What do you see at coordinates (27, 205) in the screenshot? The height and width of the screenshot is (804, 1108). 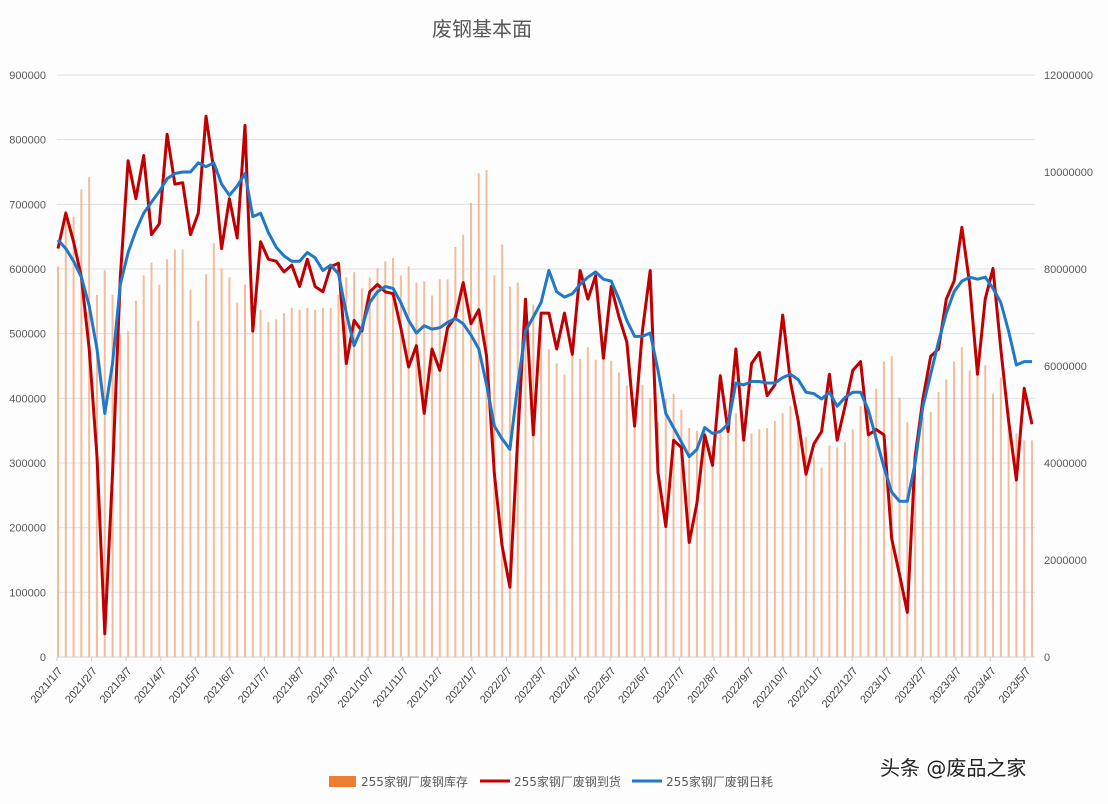 I see `left-tick-label: 700000` at bounding box center [27, 205].